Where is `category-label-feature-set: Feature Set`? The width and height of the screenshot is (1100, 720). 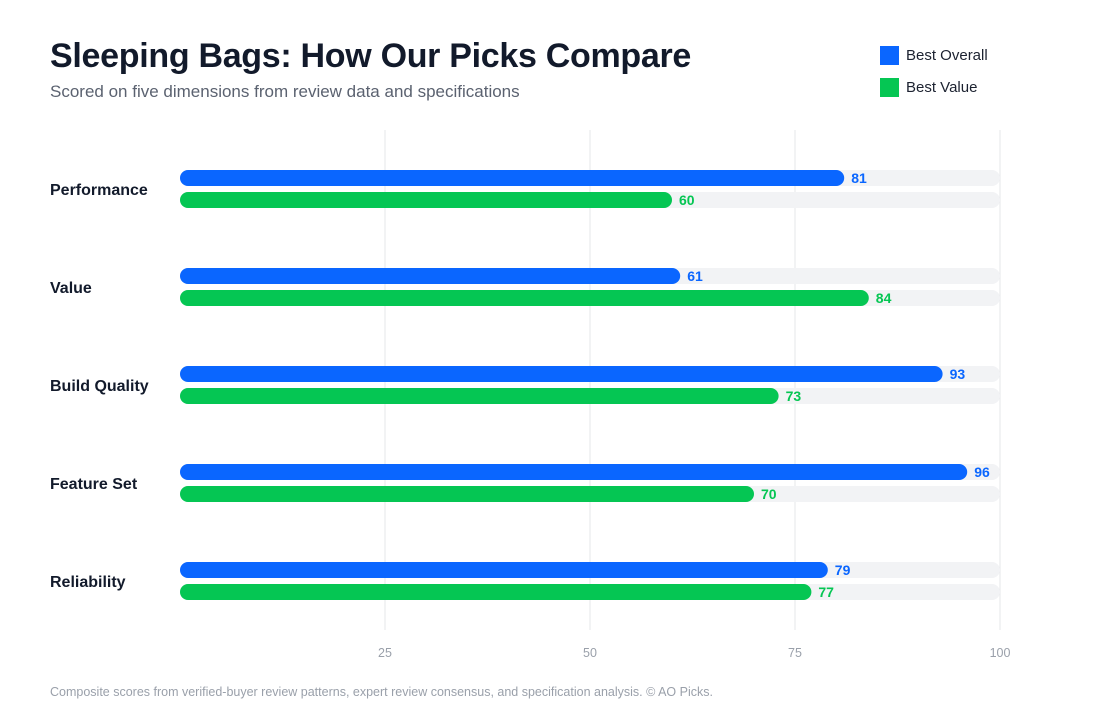 category-label-feature-set: Feature Set is located at coordinates (94, 484).